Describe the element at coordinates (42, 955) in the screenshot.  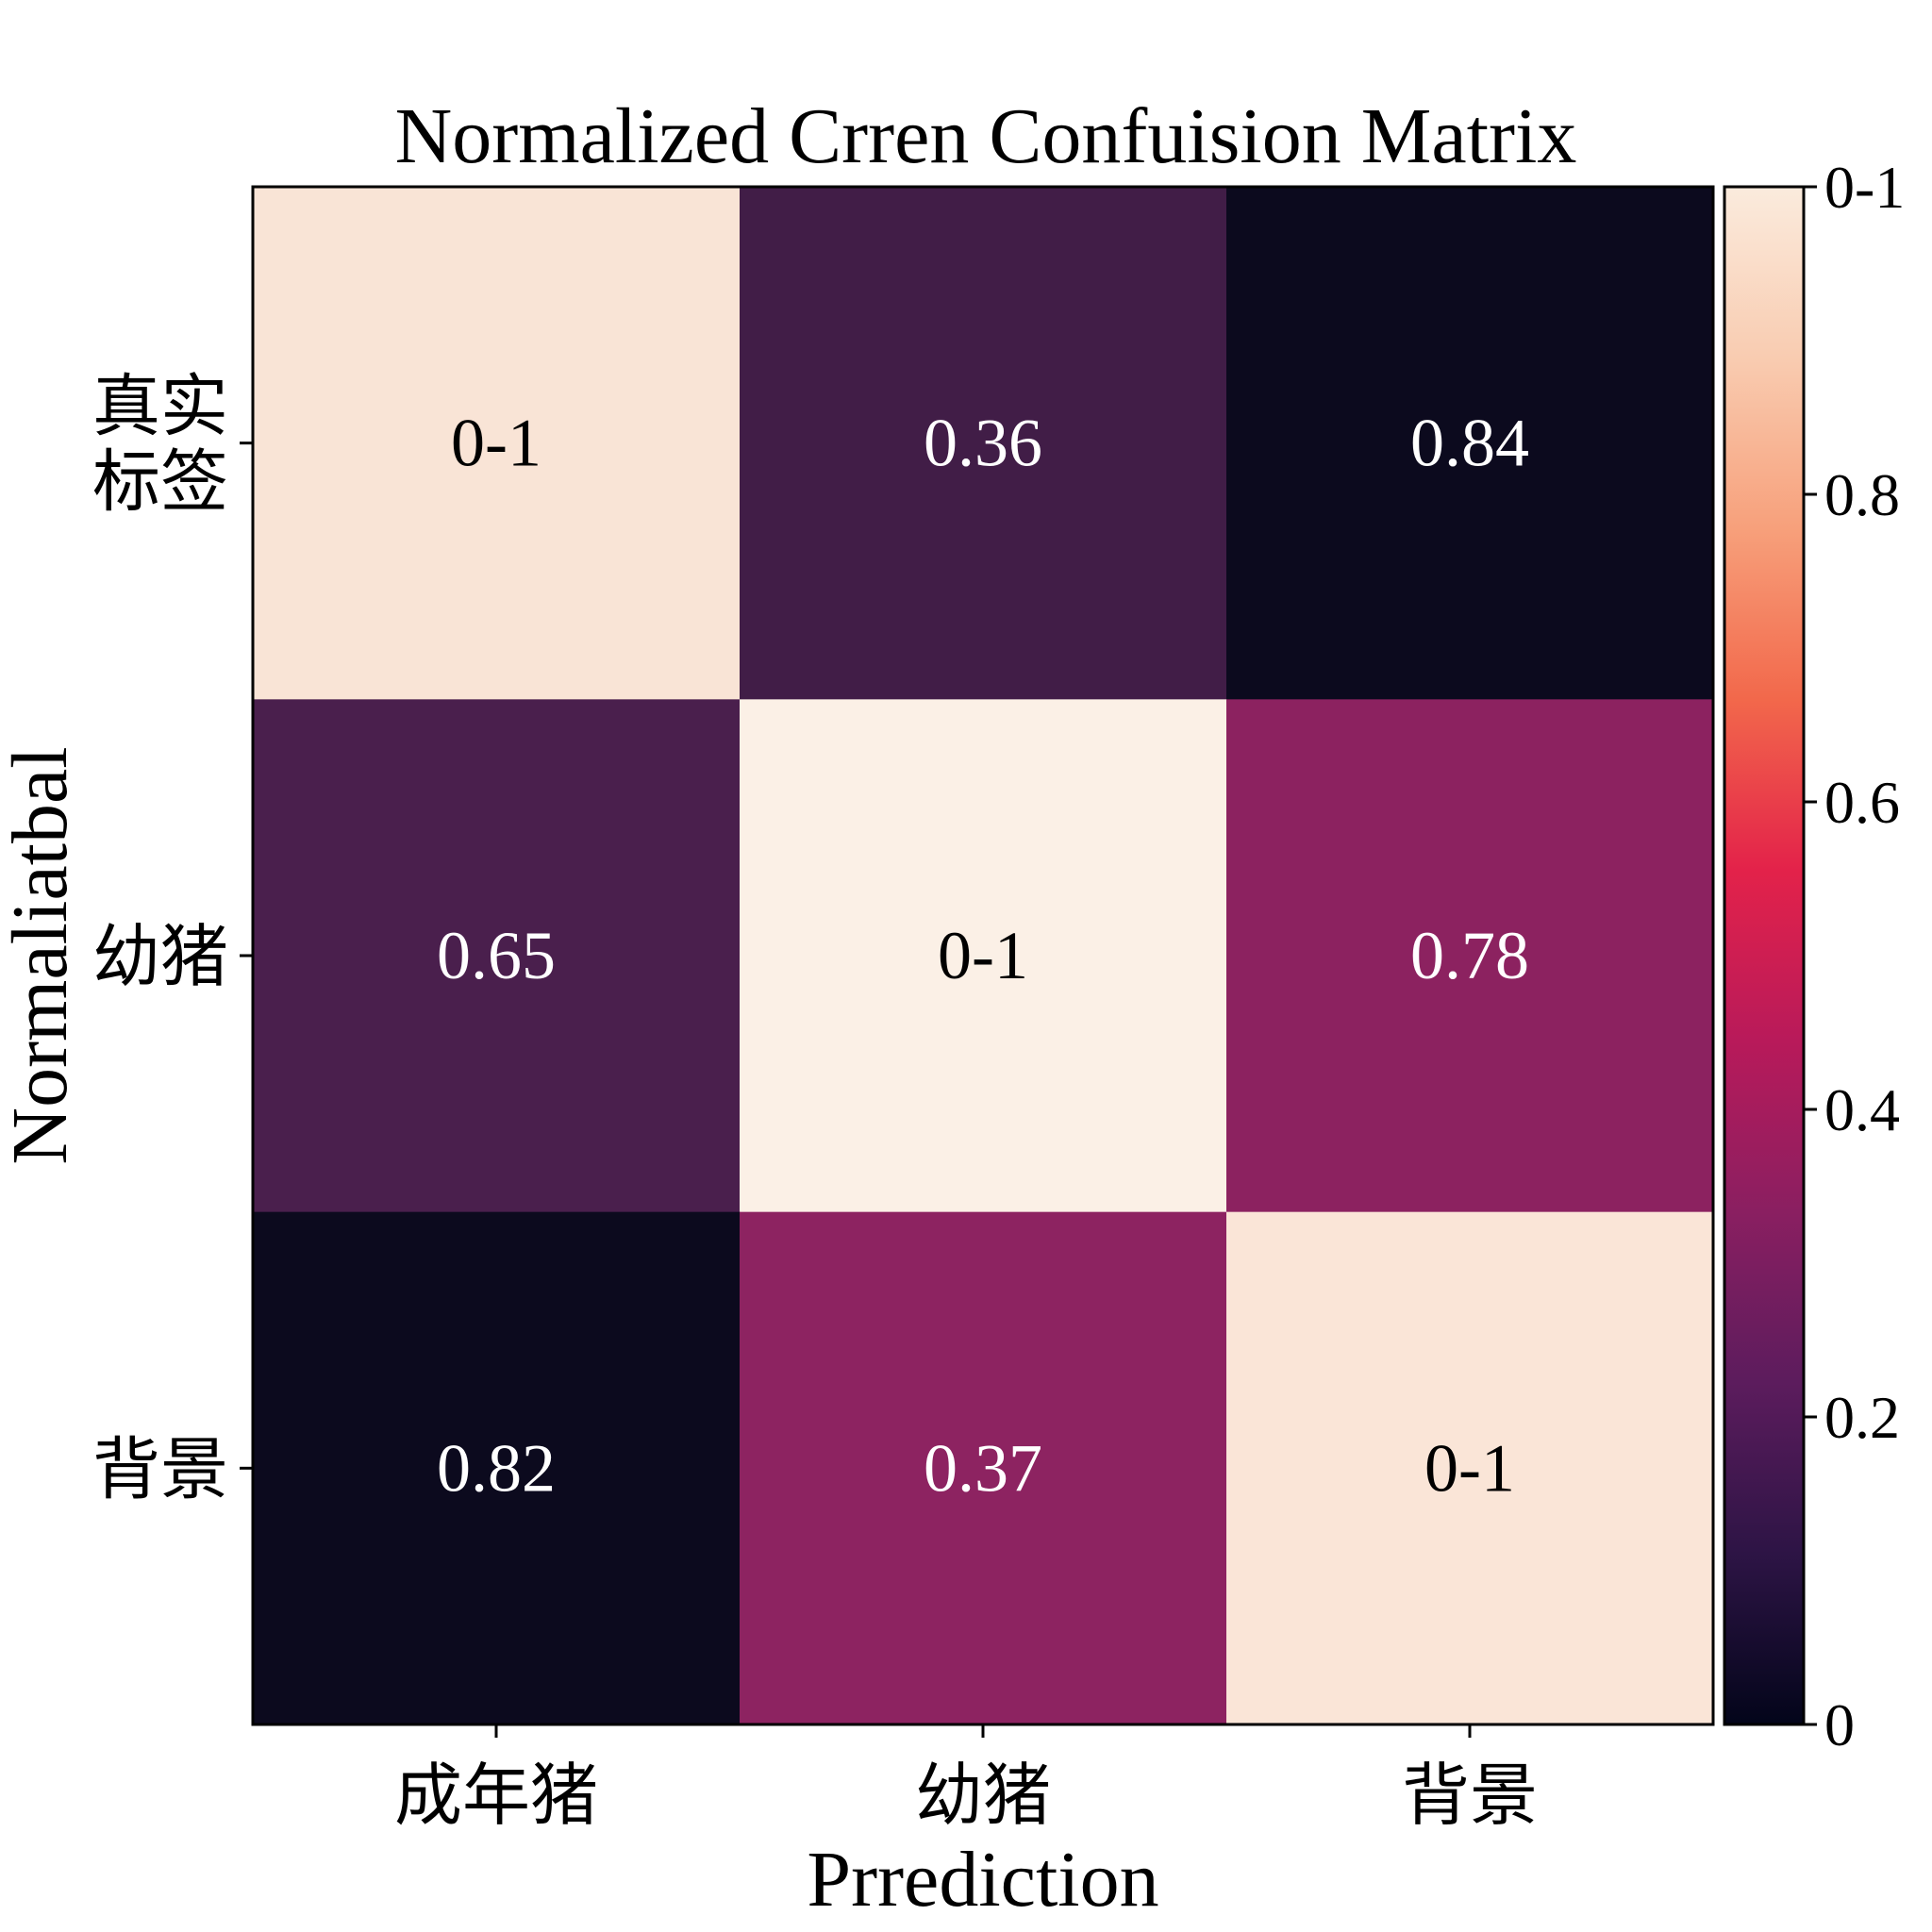
I see `y-axis-label: Normaliatbal` at that location.